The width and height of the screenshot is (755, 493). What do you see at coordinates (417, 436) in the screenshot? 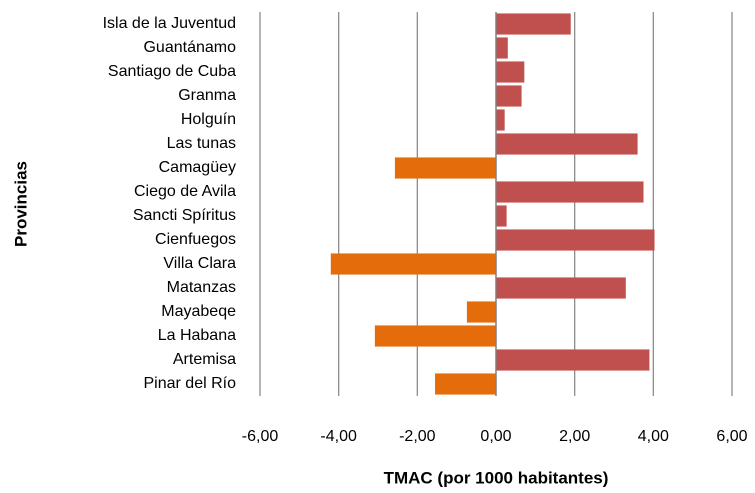
I see `x-tick-label: -2,00` at bounding box center [417, 436].